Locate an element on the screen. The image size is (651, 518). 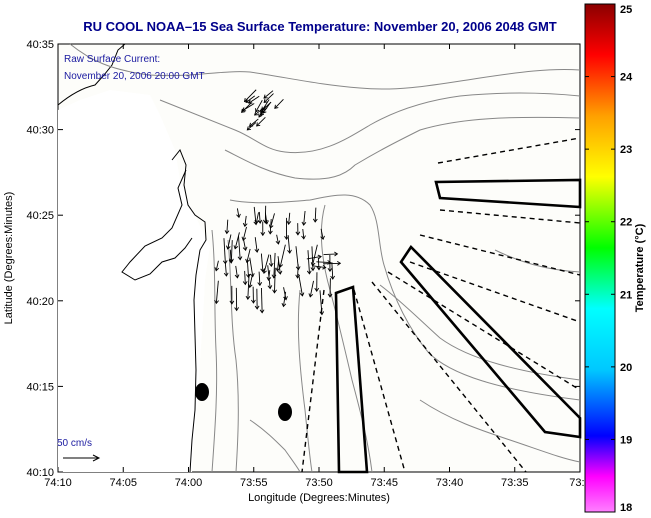
colorbar-tick-label: 22 is located at coordinates (626, 223).